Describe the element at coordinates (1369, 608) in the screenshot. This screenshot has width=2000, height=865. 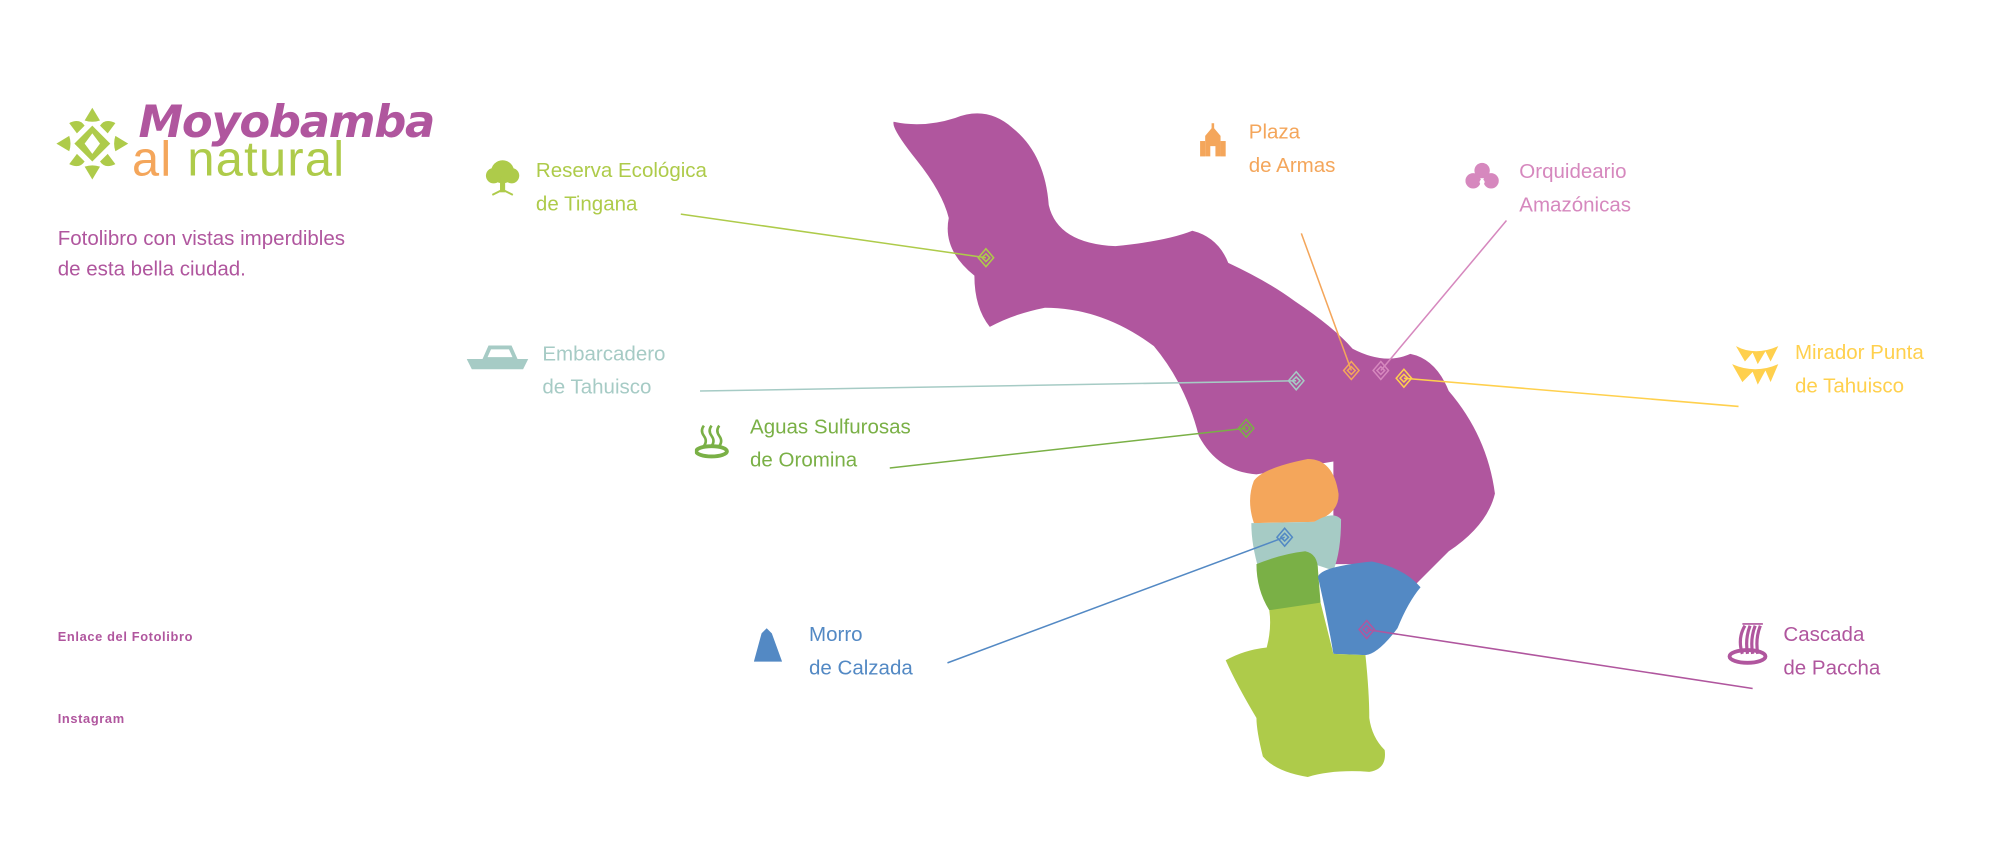
I see `region-blue` at that location.